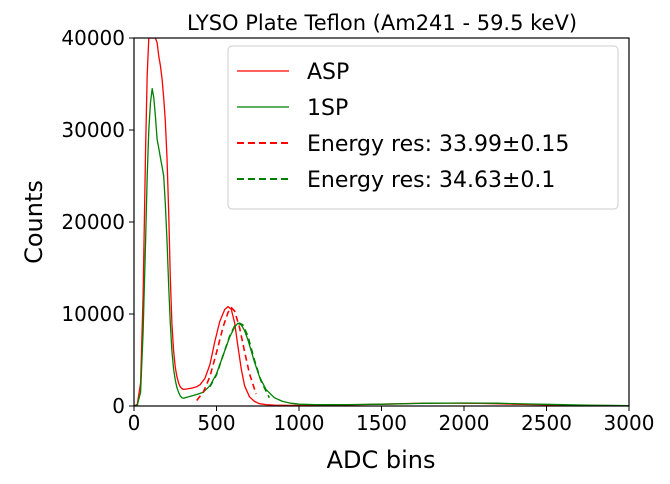 Image resolution: width=670 pixels, height=484 pixels. I want to click on legend-label-1: 1SP, so click(327, 108).